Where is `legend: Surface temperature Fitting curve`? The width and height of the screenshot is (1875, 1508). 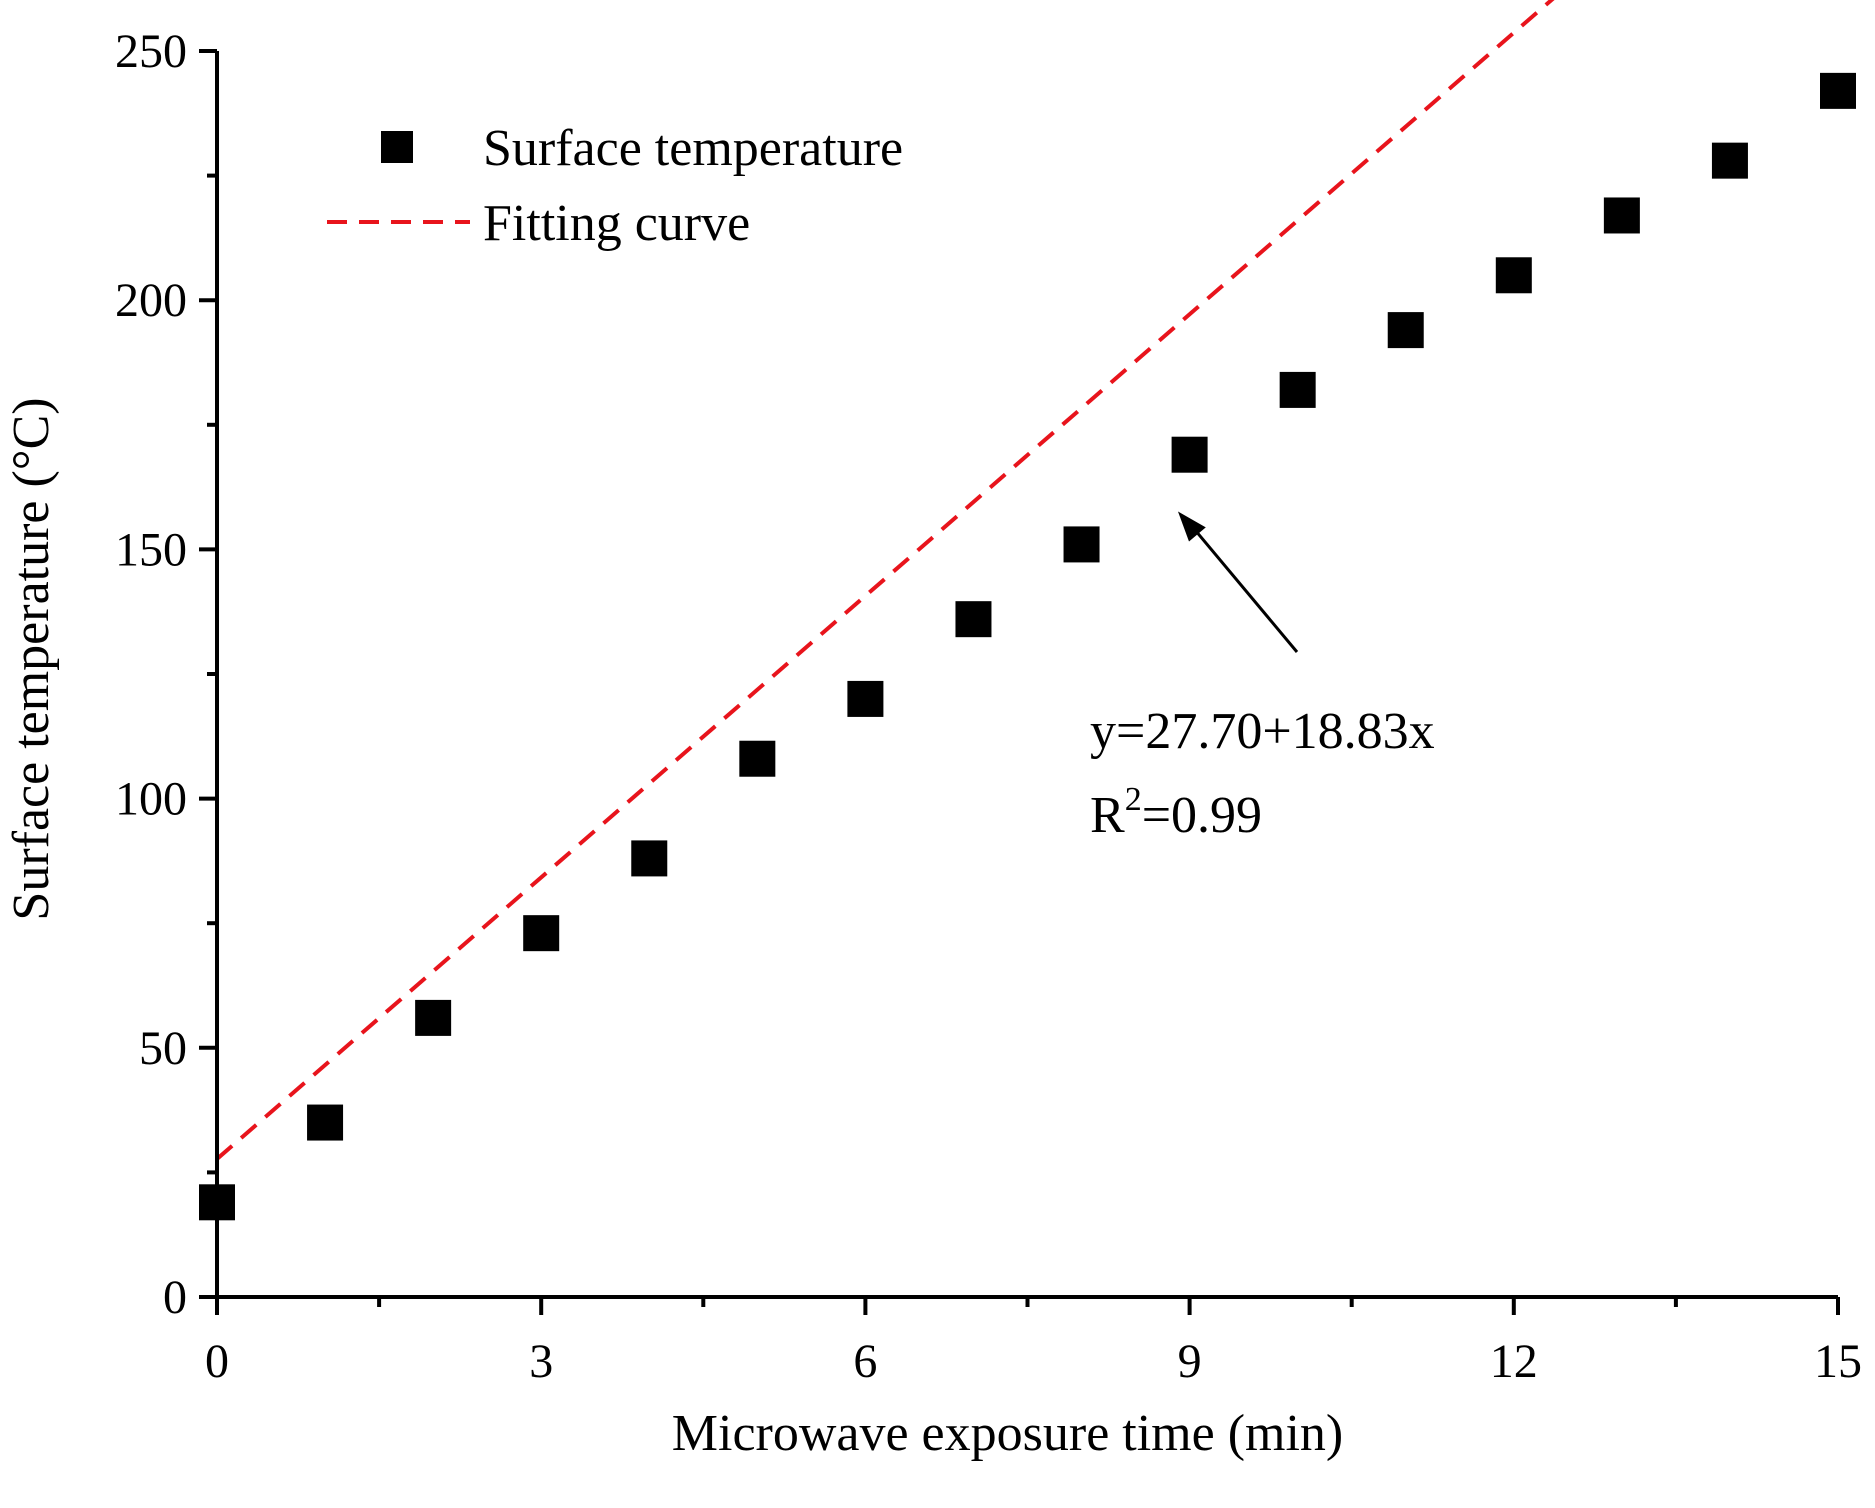 legend: Surface temperature Fitting curve is located at coordinates (615, 186).